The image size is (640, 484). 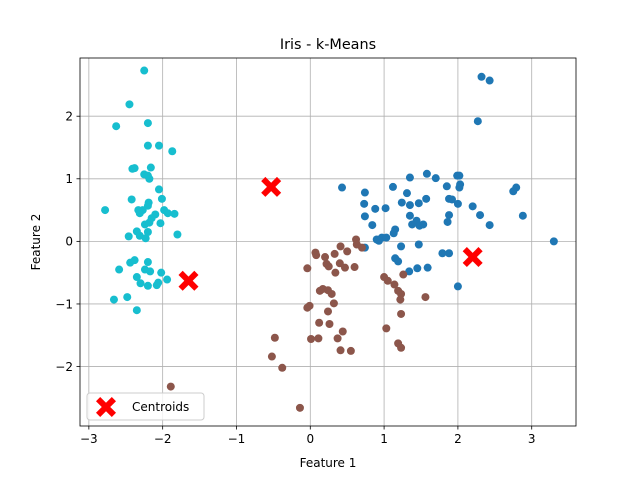 What do you see at coordinates (163, 439) in the screenshot?
I see `x-tick-label: −2` at bounding box center [163, 439].